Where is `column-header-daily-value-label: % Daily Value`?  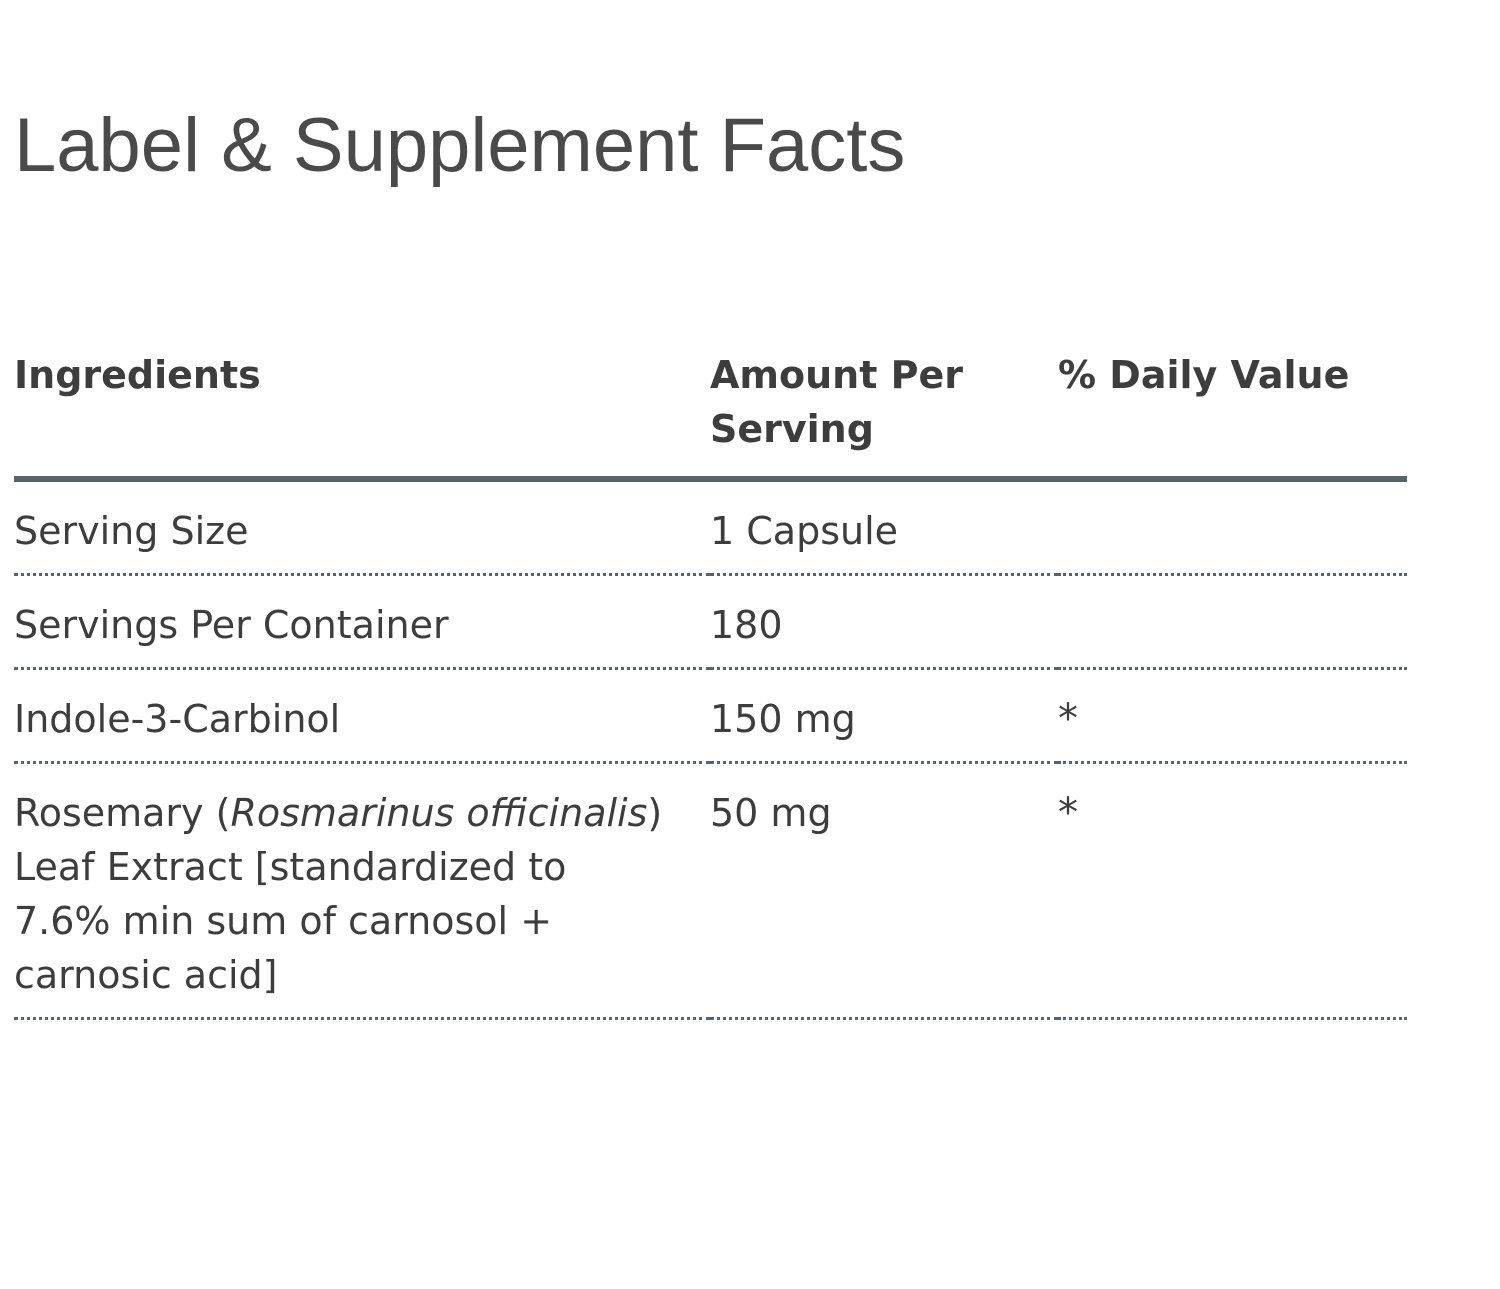 column-header-daily-value-label: % Daily Value is located at coordinates (1204, 375).